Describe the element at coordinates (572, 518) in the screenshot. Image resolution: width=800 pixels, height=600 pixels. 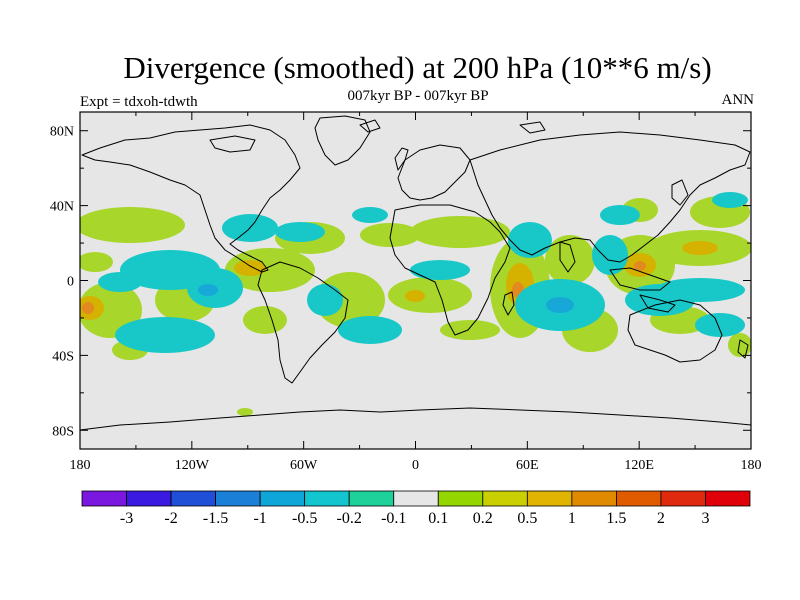
I see `colorbar-label: 1` at that location.